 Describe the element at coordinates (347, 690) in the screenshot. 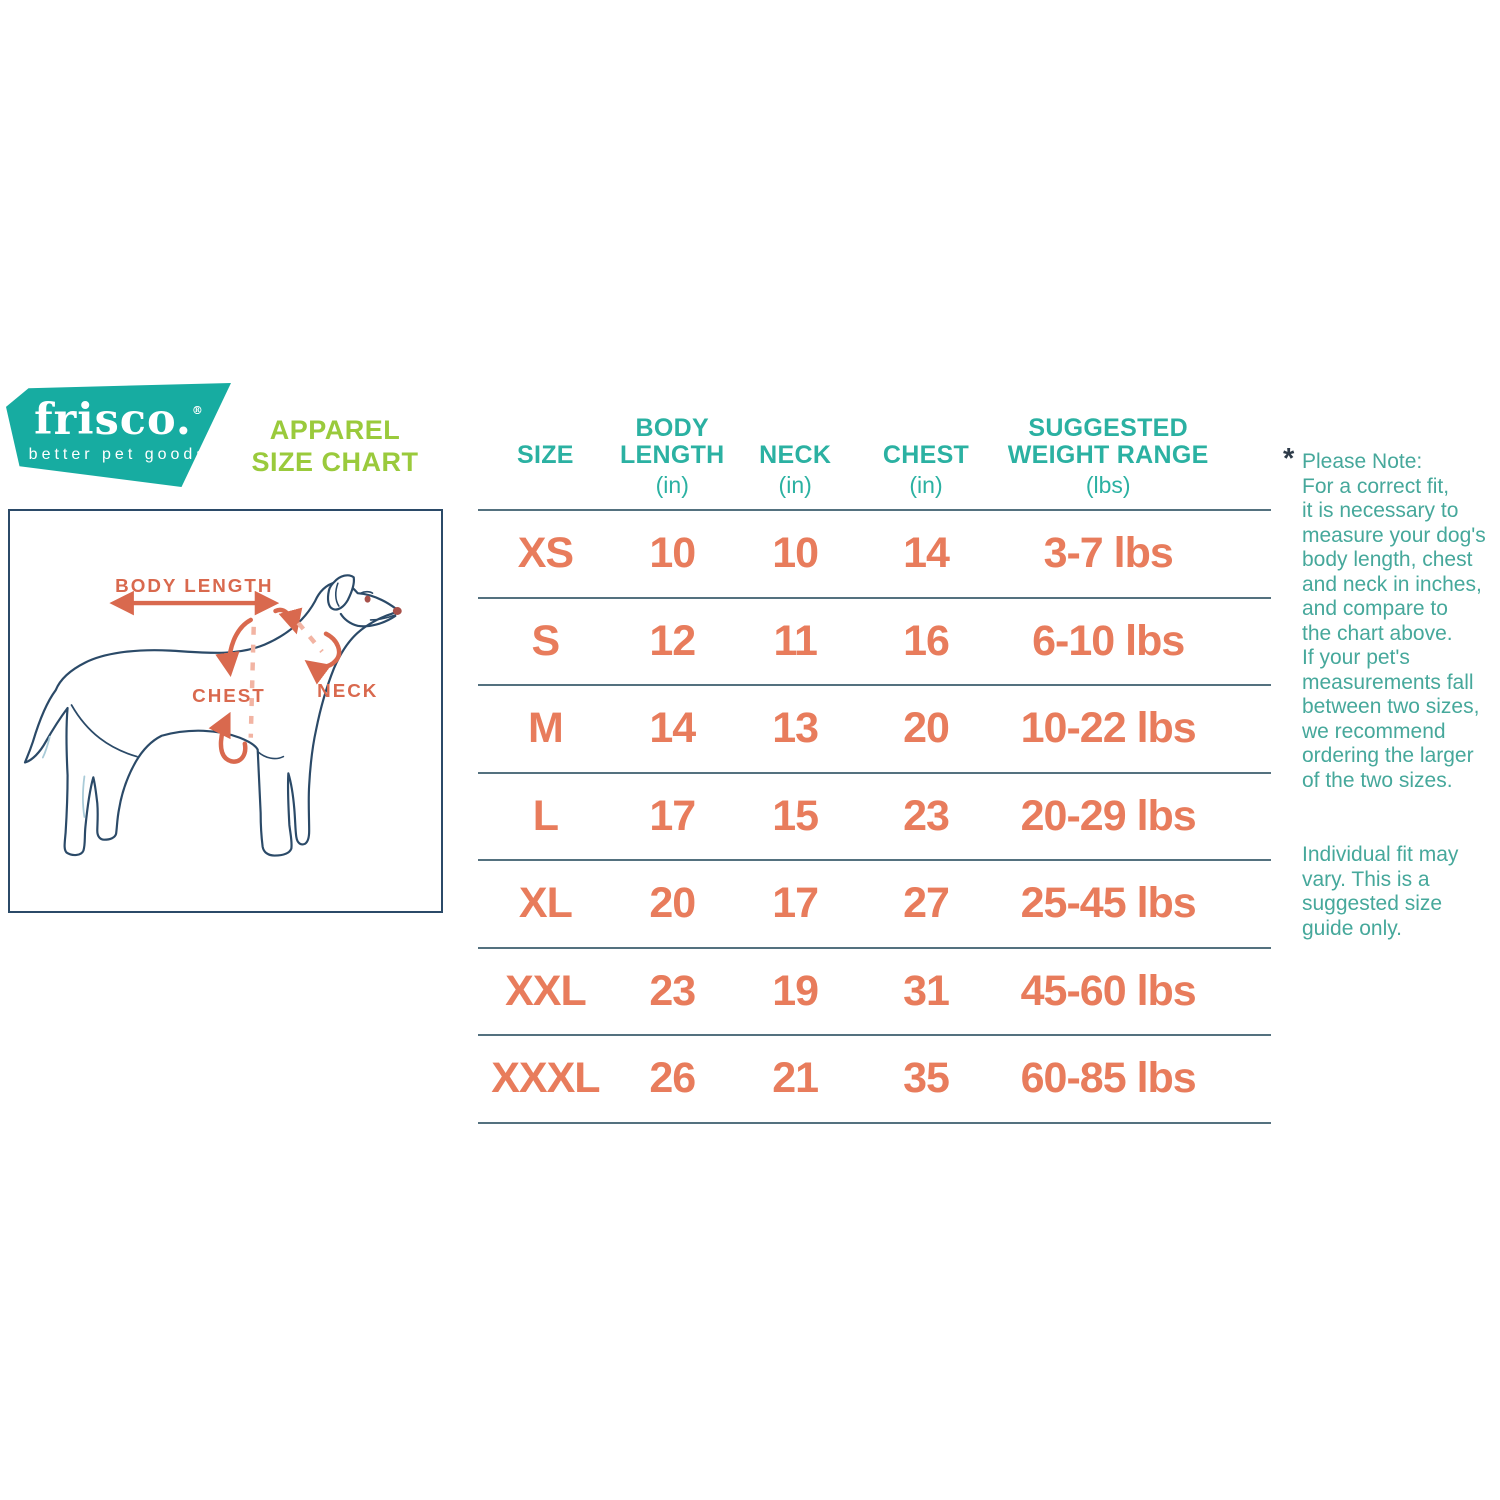

I see `neck-label: NECK` at that location.